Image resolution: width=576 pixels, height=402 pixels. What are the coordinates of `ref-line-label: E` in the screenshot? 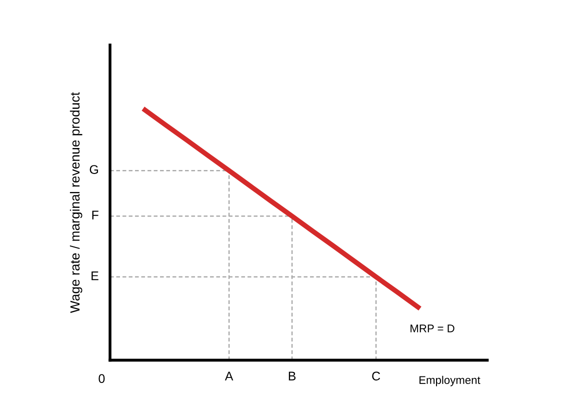 It's located at (95, 276).